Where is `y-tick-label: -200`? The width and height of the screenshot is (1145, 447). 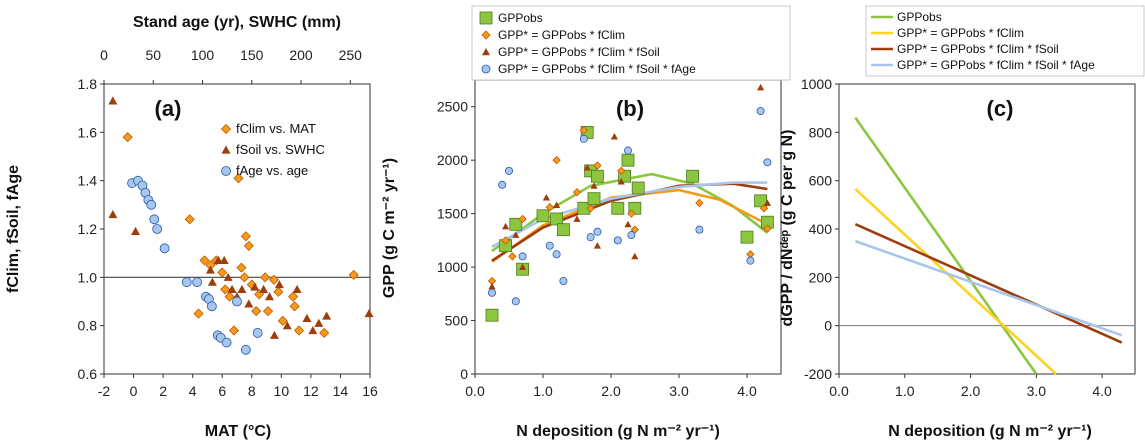 y-tick-label: -200 is located at coordinates (818, 374).